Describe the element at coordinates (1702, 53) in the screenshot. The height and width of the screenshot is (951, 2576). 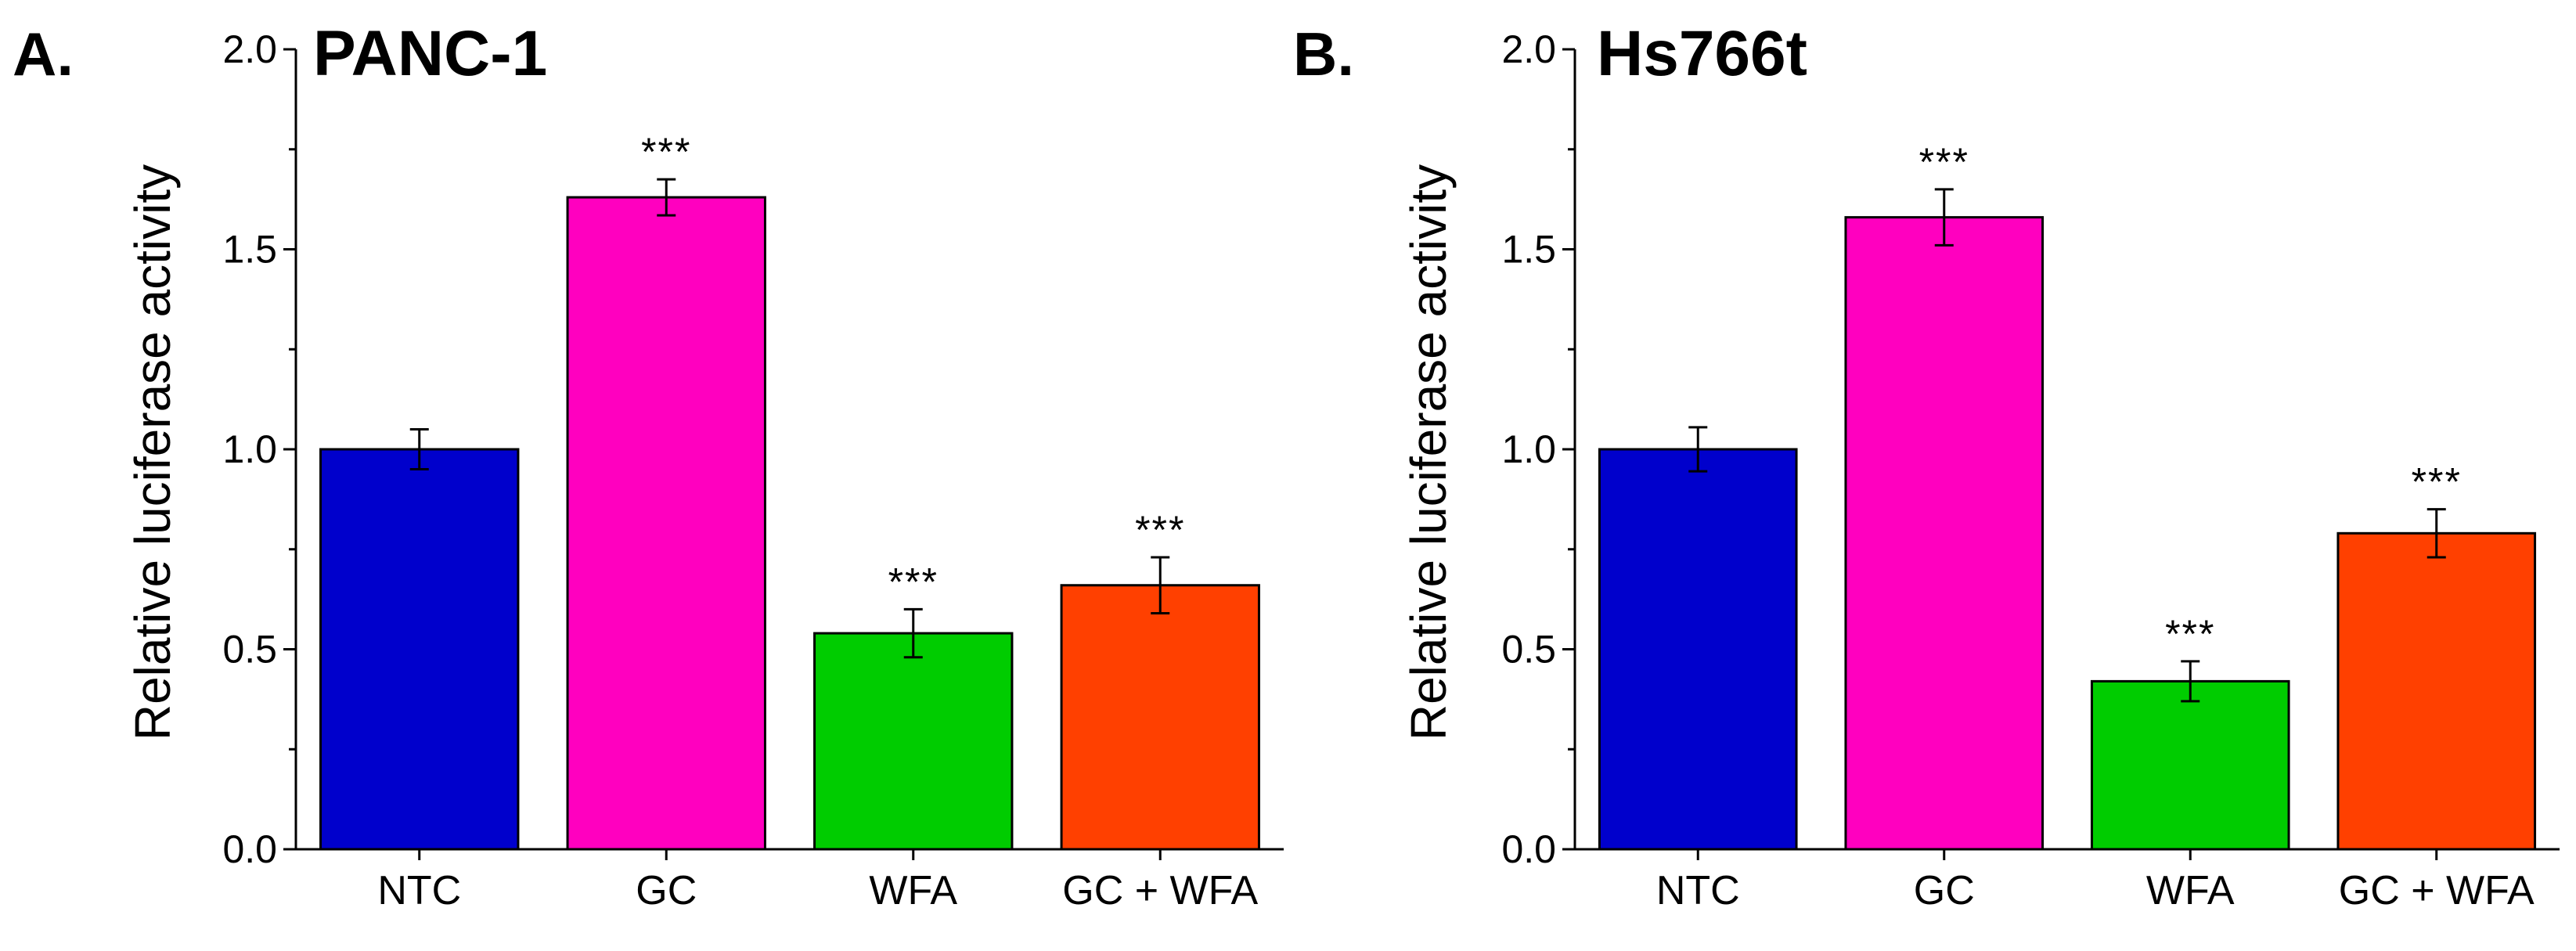
I see `chart-title: Hs766t` at that location.